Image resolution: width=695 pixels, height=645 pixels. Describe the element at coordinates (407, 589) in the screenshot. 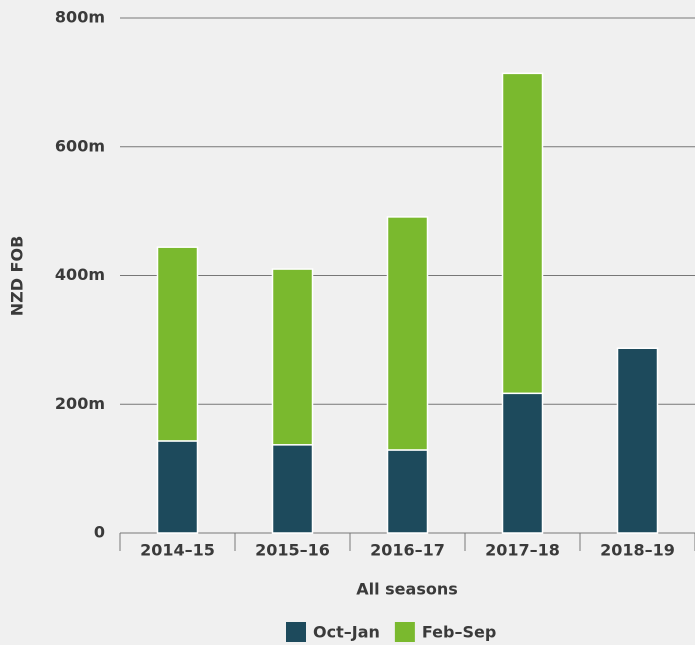

I see `x-axis-title: All seasons` at that location.